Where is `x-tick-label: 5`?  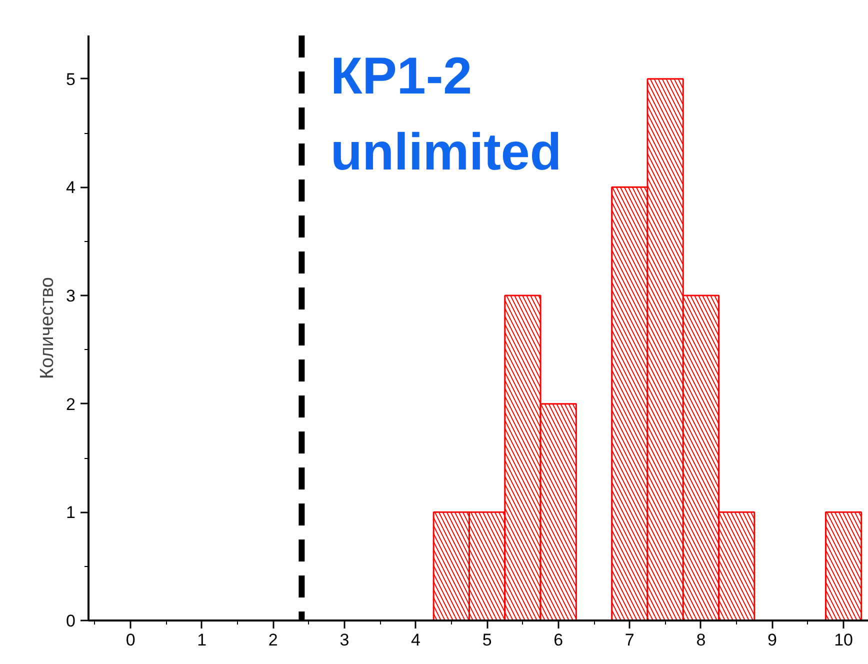
x-tick-label: 5 is located at coordinates (487, 640).